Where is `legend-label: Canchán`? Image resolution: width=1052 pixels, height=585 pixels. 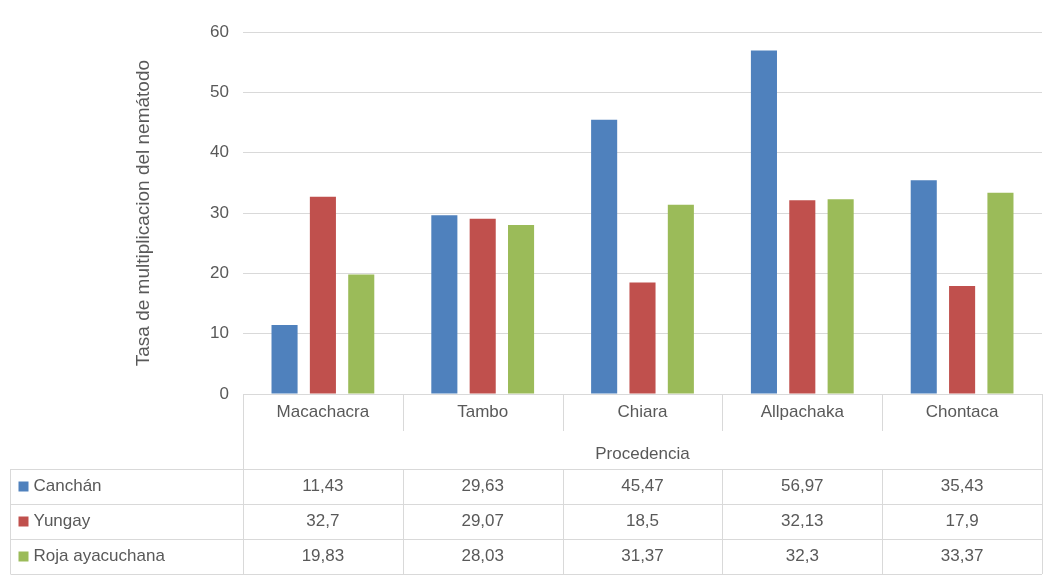
legend-label: Canchán is located at coordinates (67, 486).